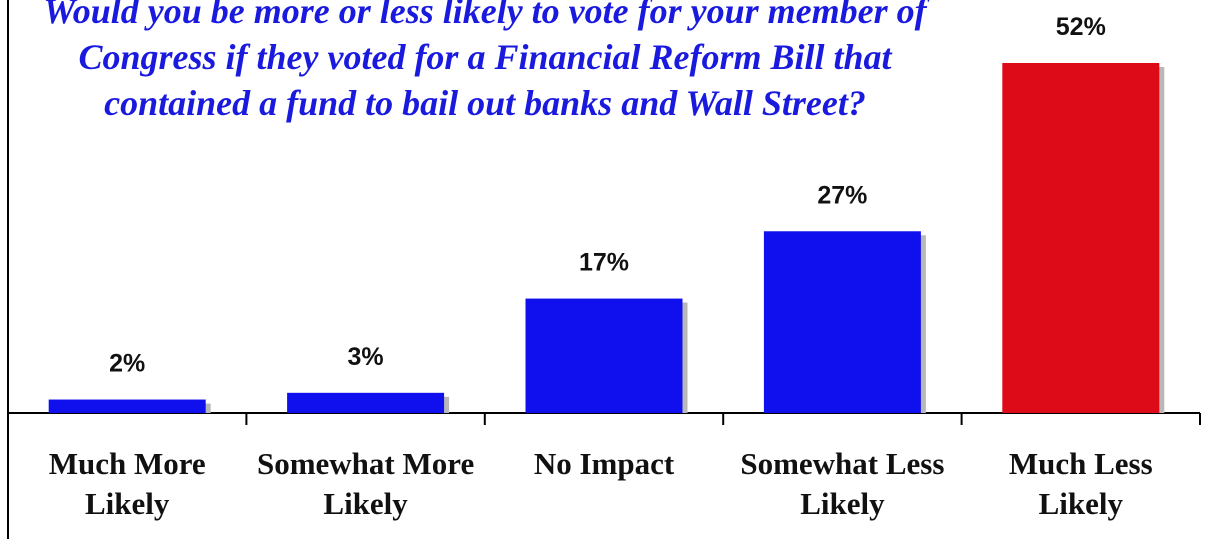 The width and height of the screenshot is (1207, 539). What do you see at coordinates (1081, 27) in the screenshot?
I see `value-label: 52%` at bounding box center [1081, 27].